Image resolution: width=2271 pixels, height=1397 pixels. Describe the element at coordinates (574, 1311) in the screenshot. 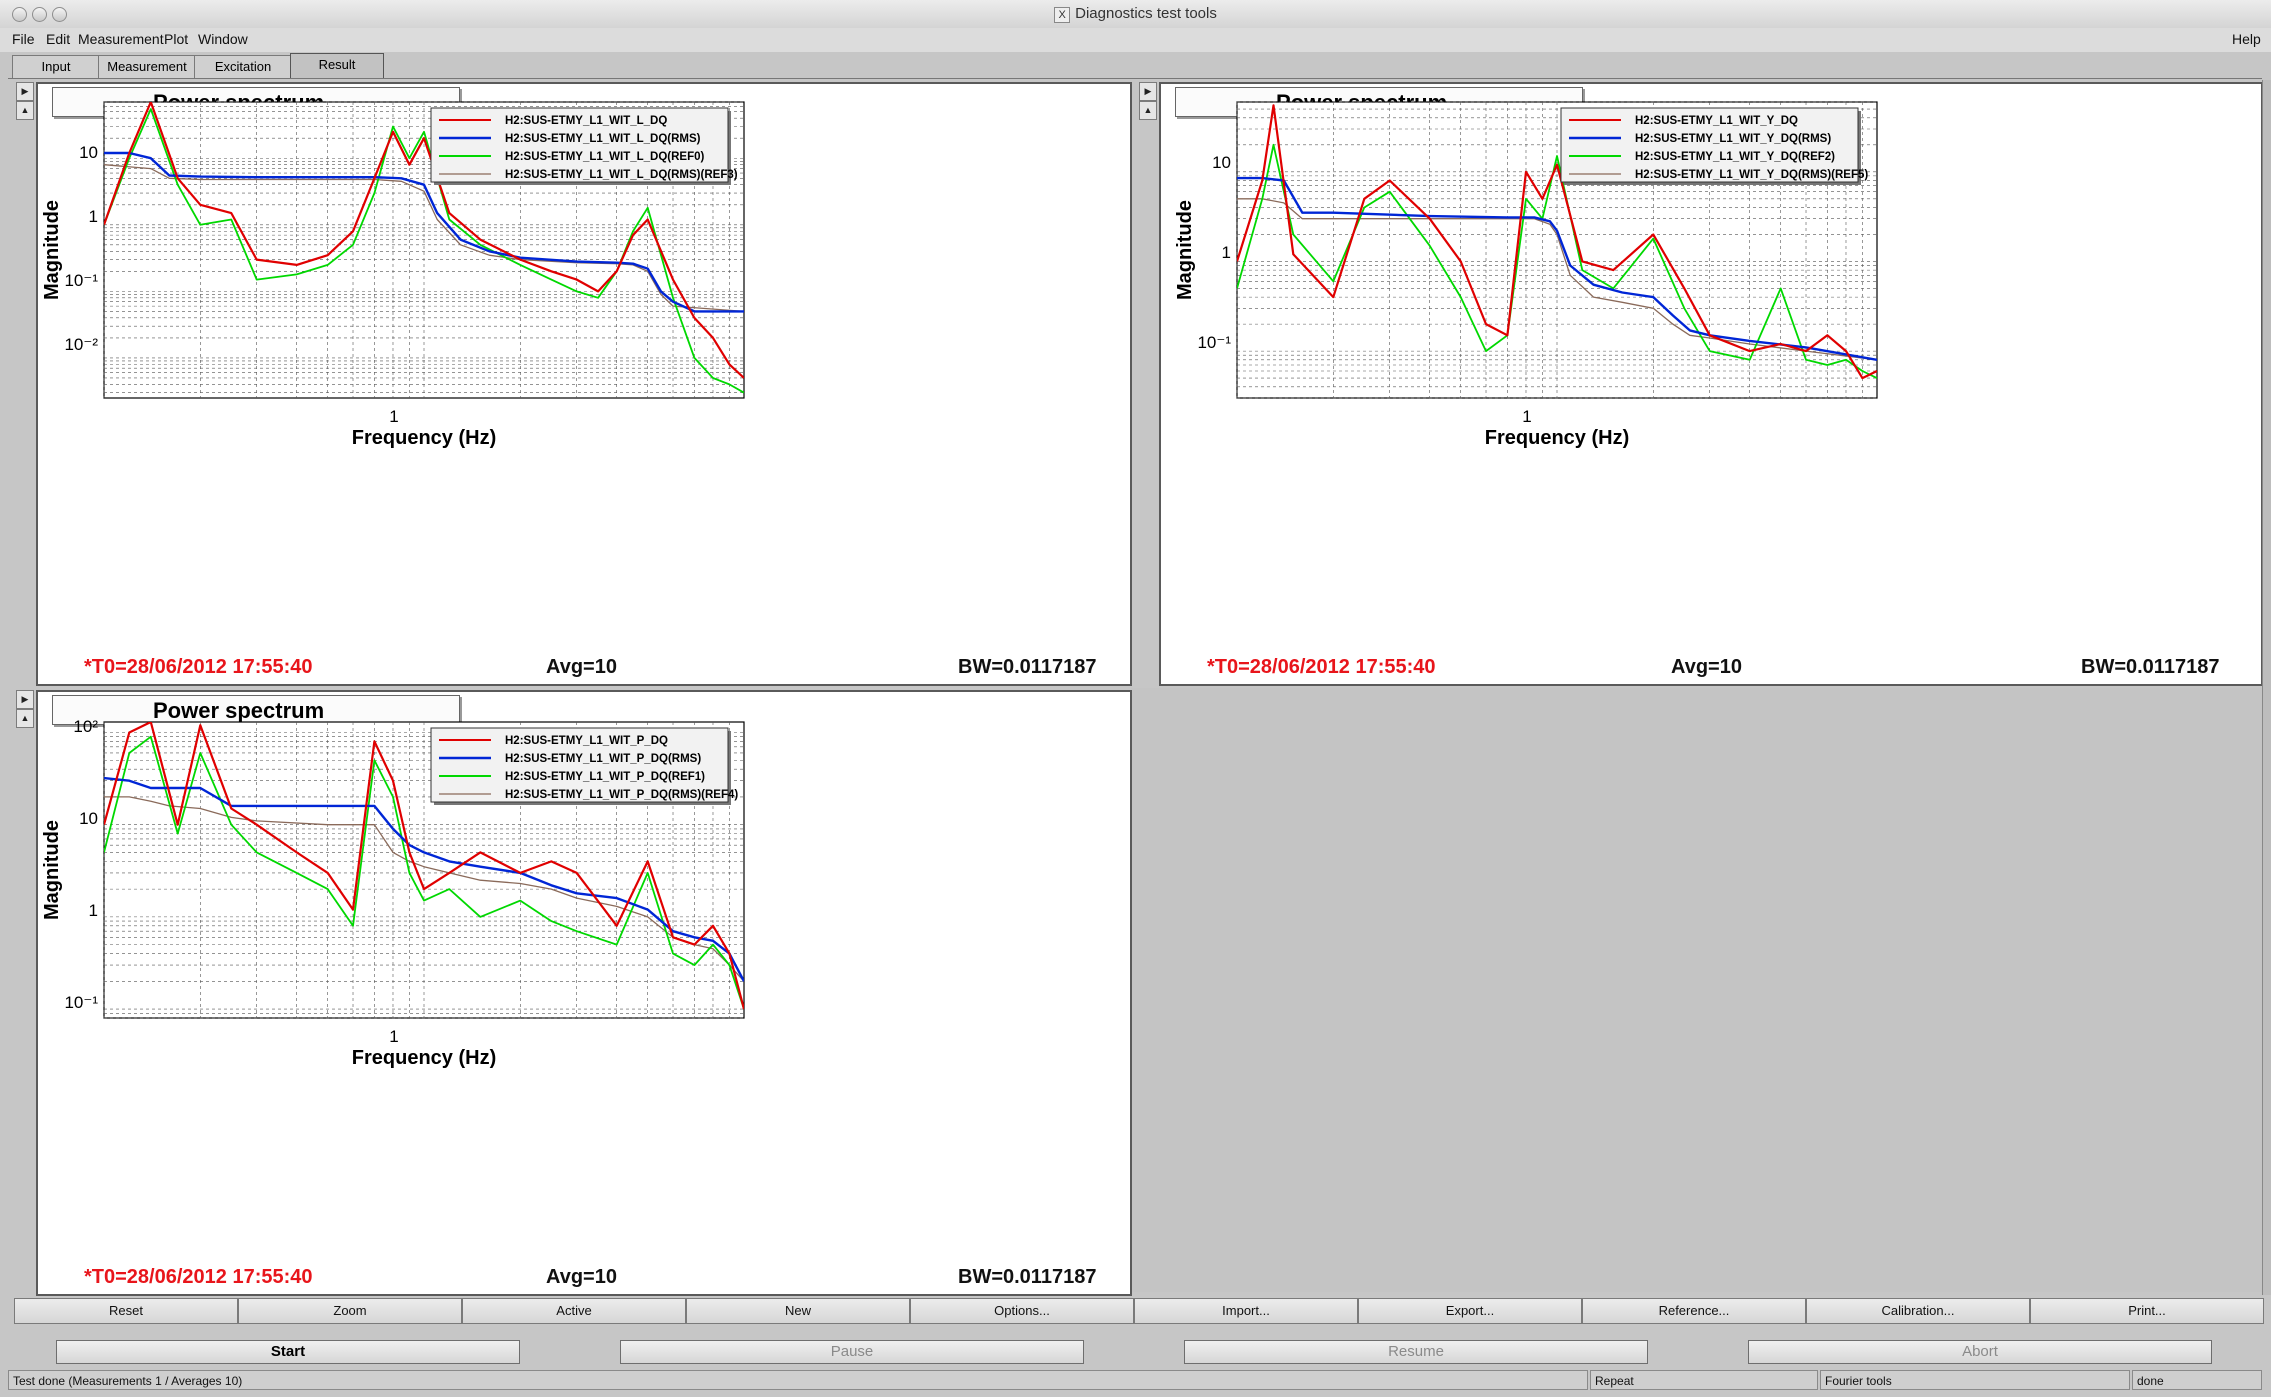

I see `active-button: Active` at that location.